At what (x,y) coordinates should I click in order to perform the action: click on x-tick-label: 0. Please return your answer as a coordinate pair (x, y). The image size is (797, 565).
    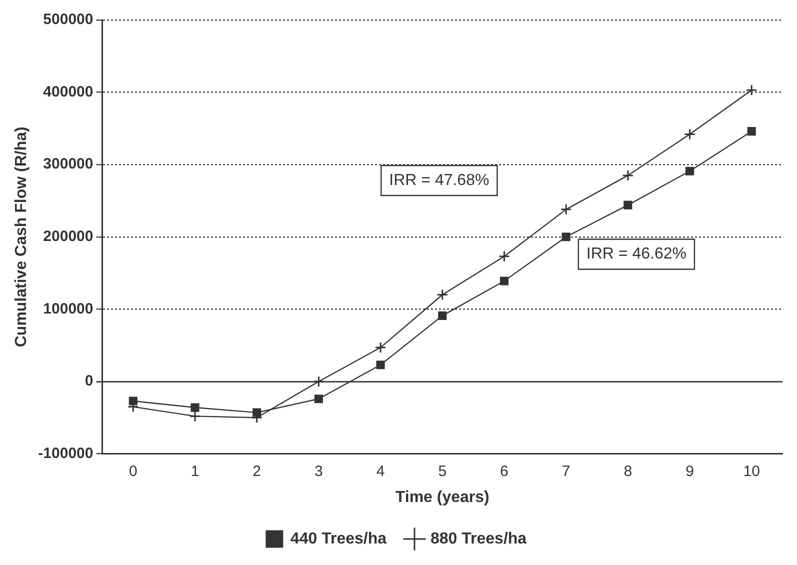
    Looking at the image, I should click on (133, 471).